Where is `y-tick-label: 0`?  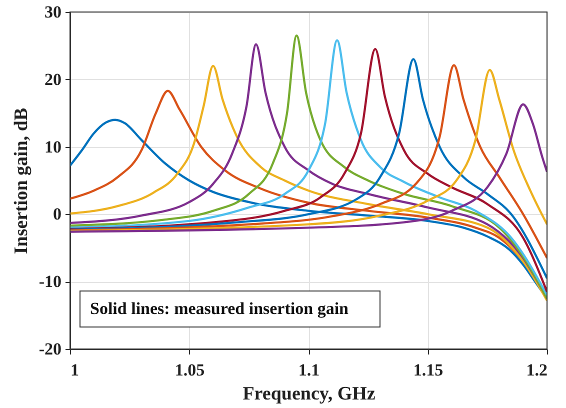 y-tick-label: 0 is located at coordinates (57, 214).